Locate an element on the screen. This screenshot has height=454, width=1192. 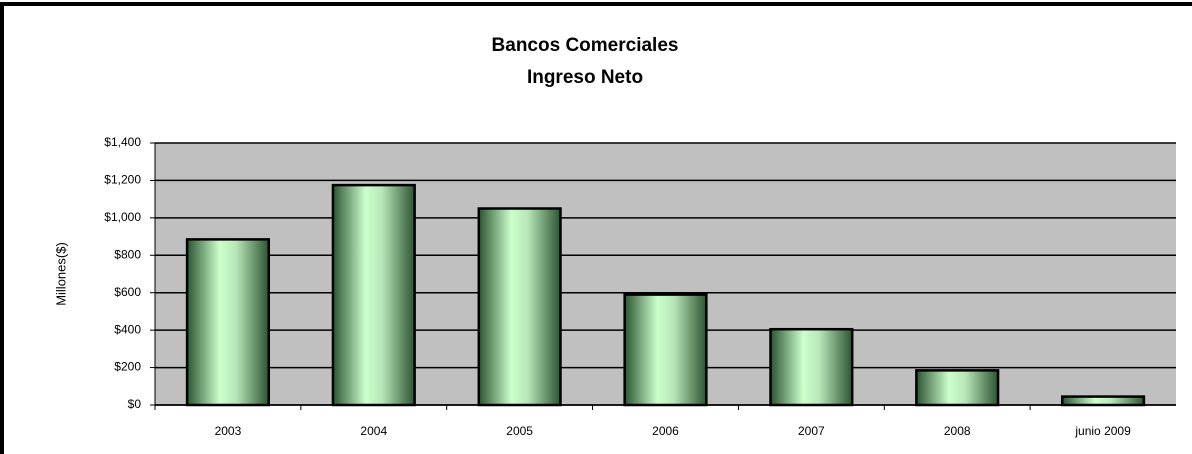
y-tick-label: $200 is located at coordinates (127, 367).